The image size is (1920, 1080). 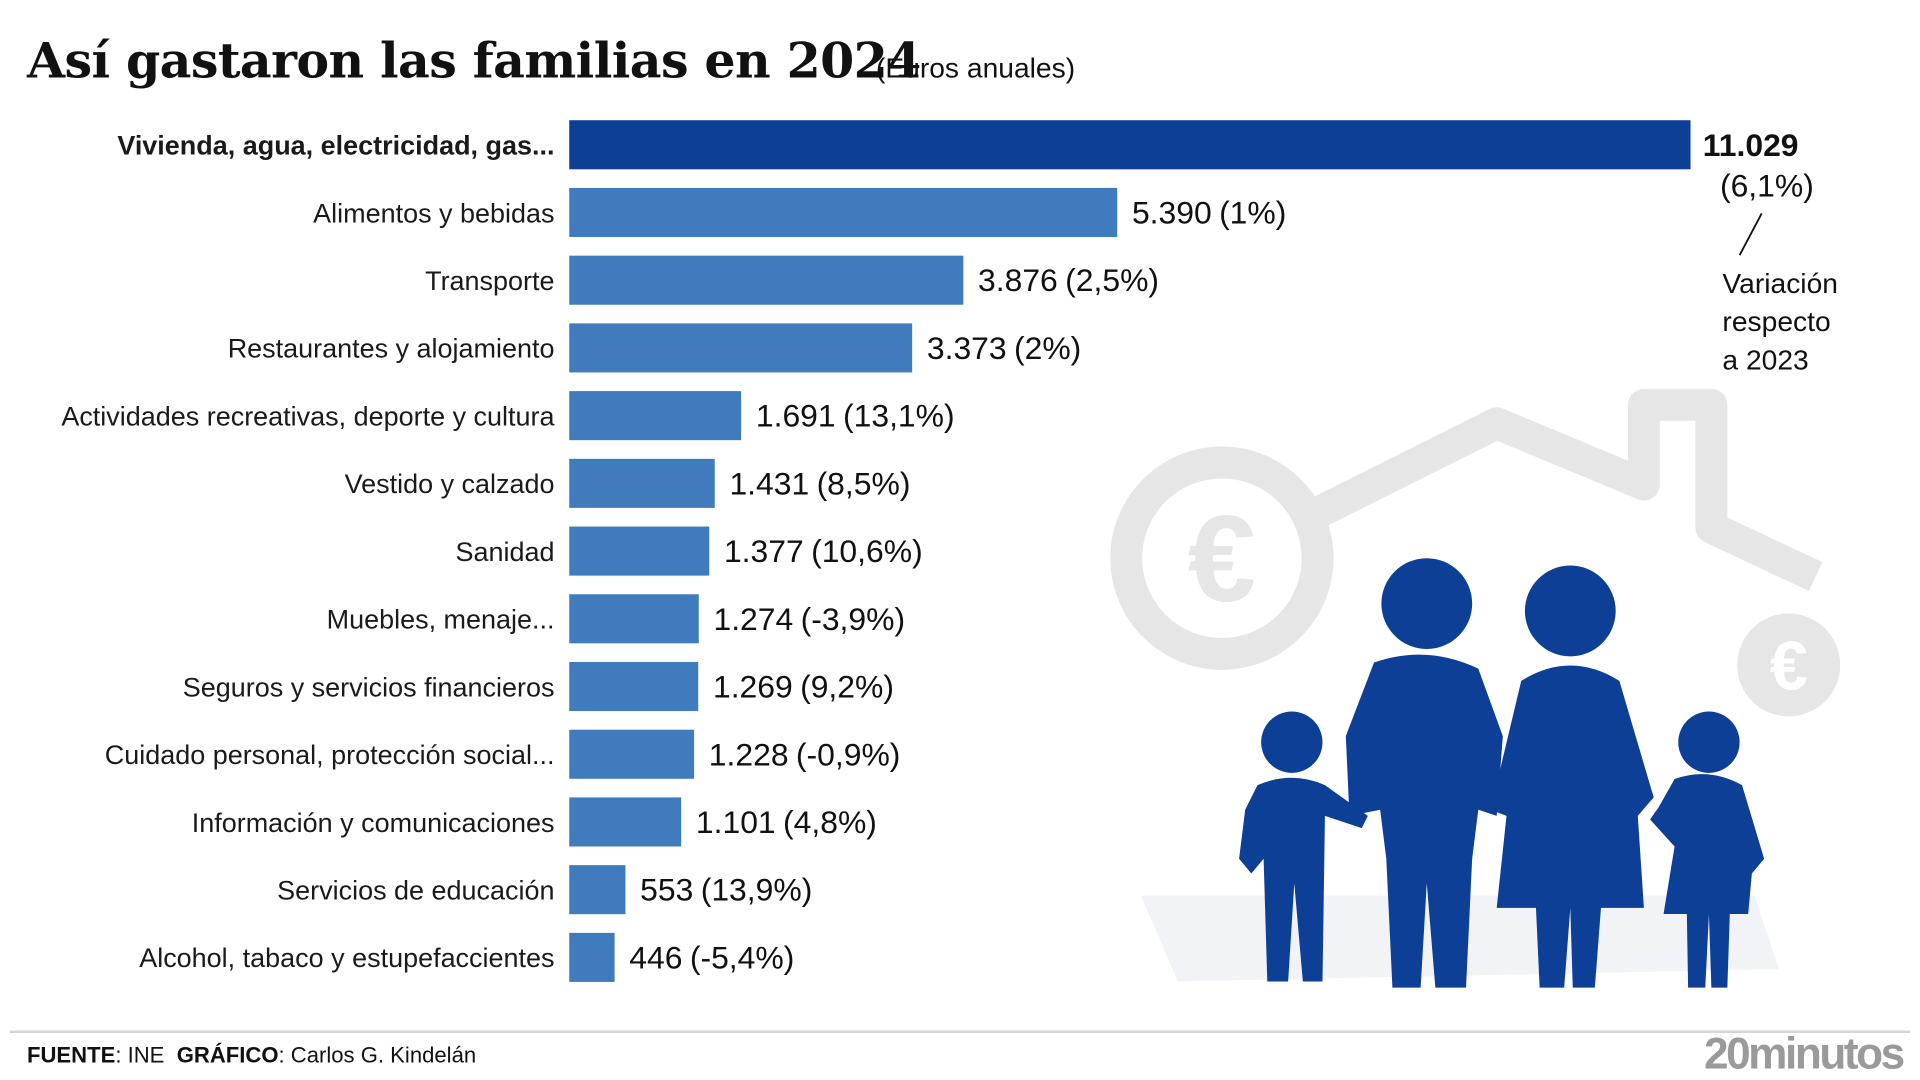 I want to click on variation-label: (9,2%), so click(x=847, y=687).